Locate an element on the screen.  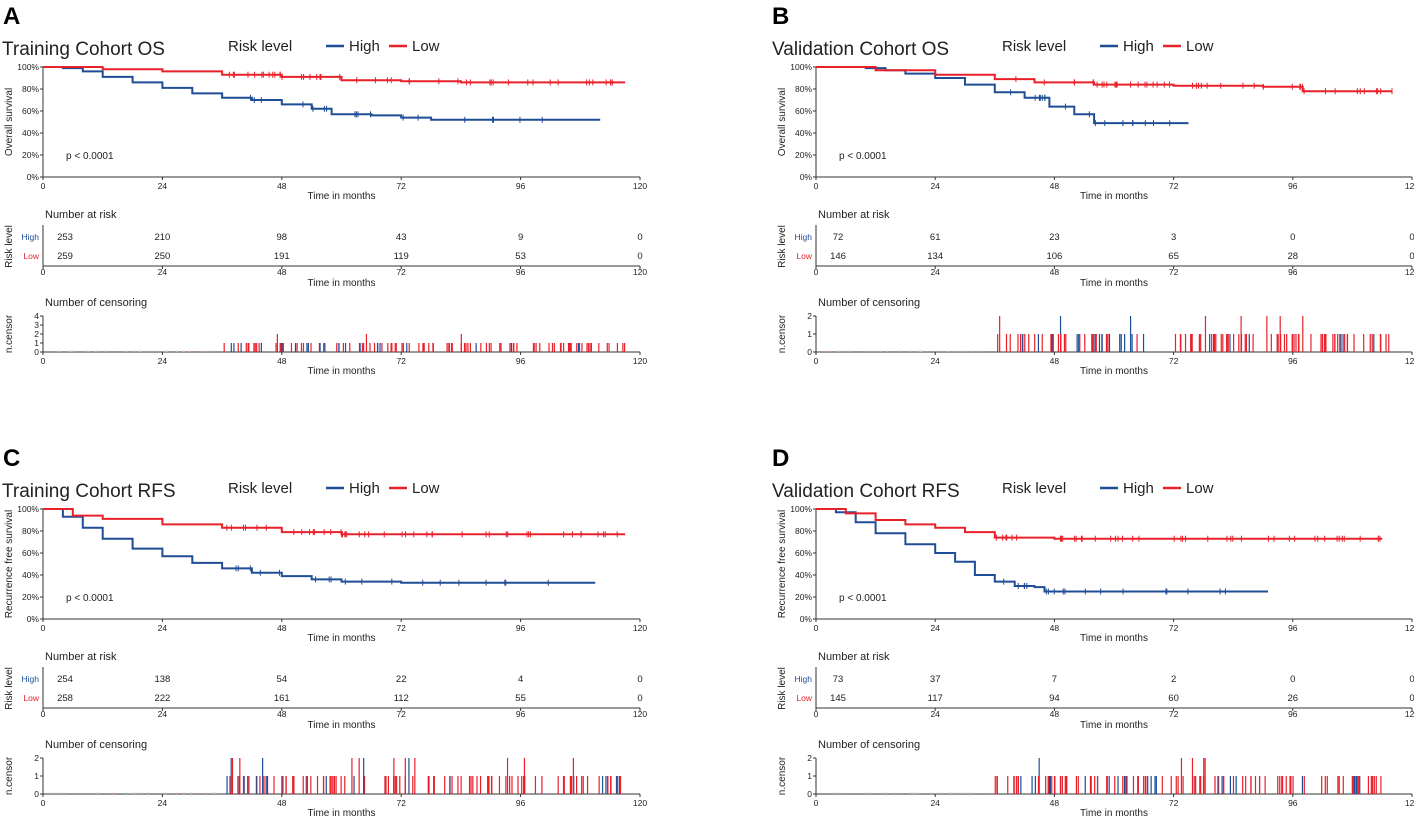
x-tick-label: 72 is located at coordinates (401, 186).